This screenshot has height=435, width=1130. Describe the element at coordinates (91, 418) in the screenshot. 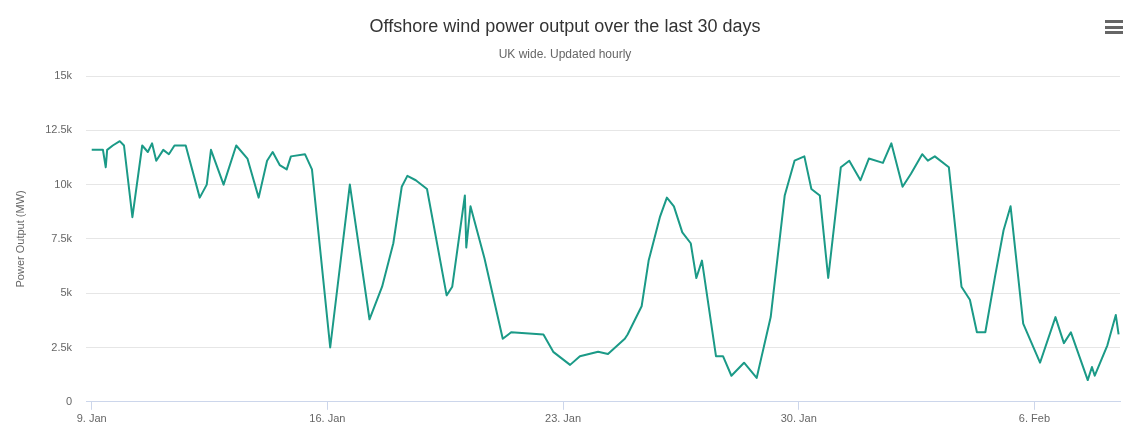

I see `x-tick-label: 9. Jan` at that location.